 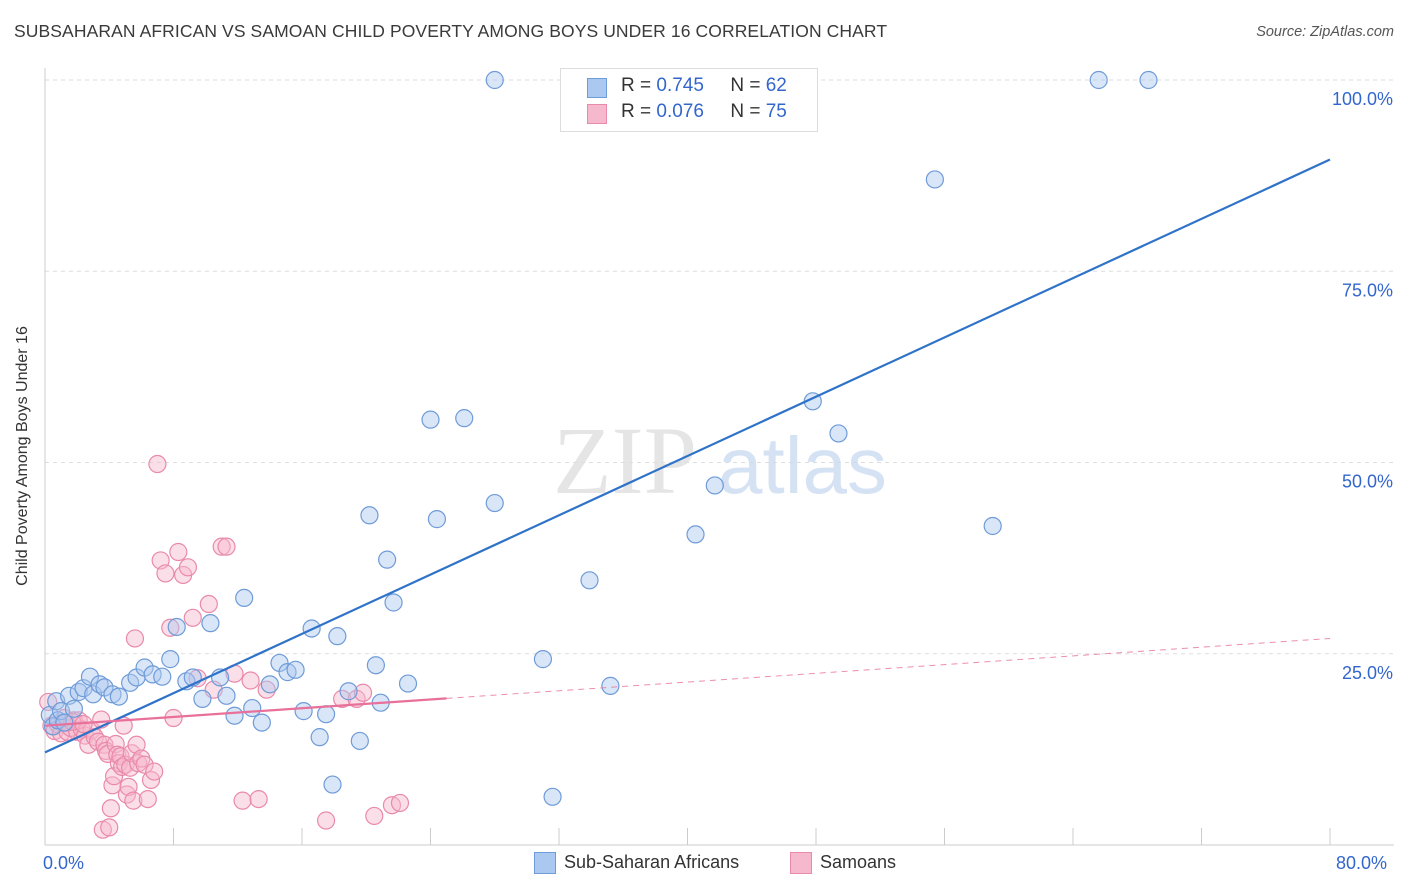 I want to click on bottom-legend-swatch-blue, so click(x=545, y=863).